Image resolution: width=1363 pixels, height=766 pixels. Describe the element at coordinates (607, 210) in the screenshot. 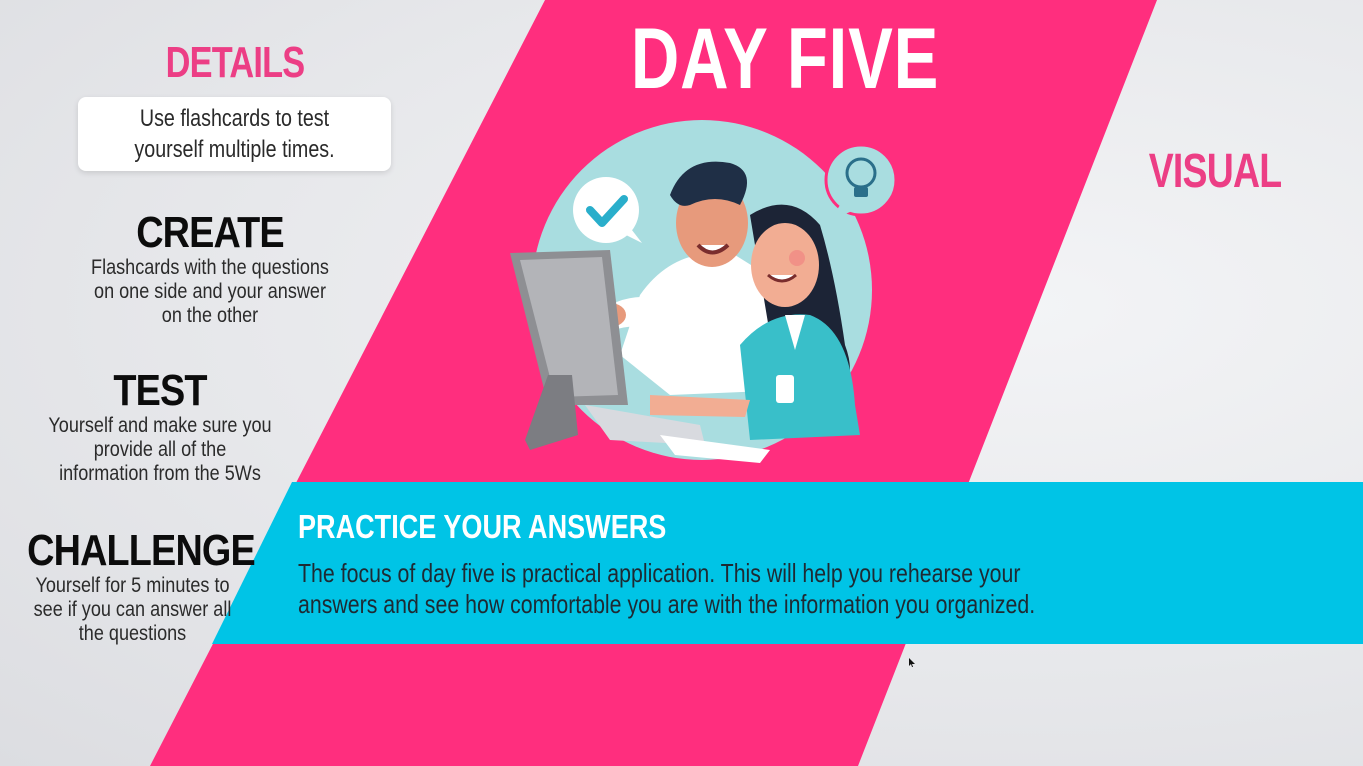

I see `check-bubble-icon` at that location.